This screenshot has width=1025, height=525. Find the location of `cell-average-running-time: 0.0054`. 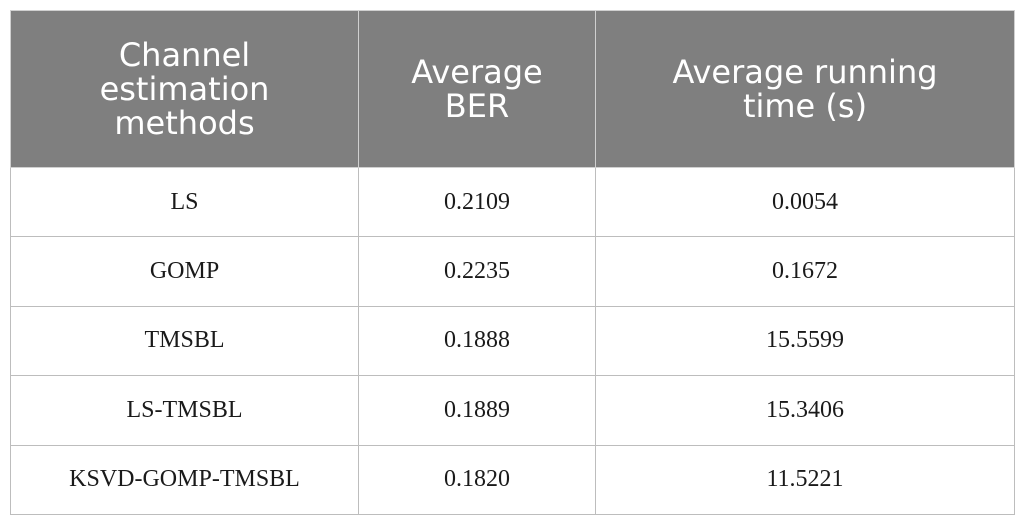

cell-average-running-time: 0.0054 is located at coordinates (805, 202).